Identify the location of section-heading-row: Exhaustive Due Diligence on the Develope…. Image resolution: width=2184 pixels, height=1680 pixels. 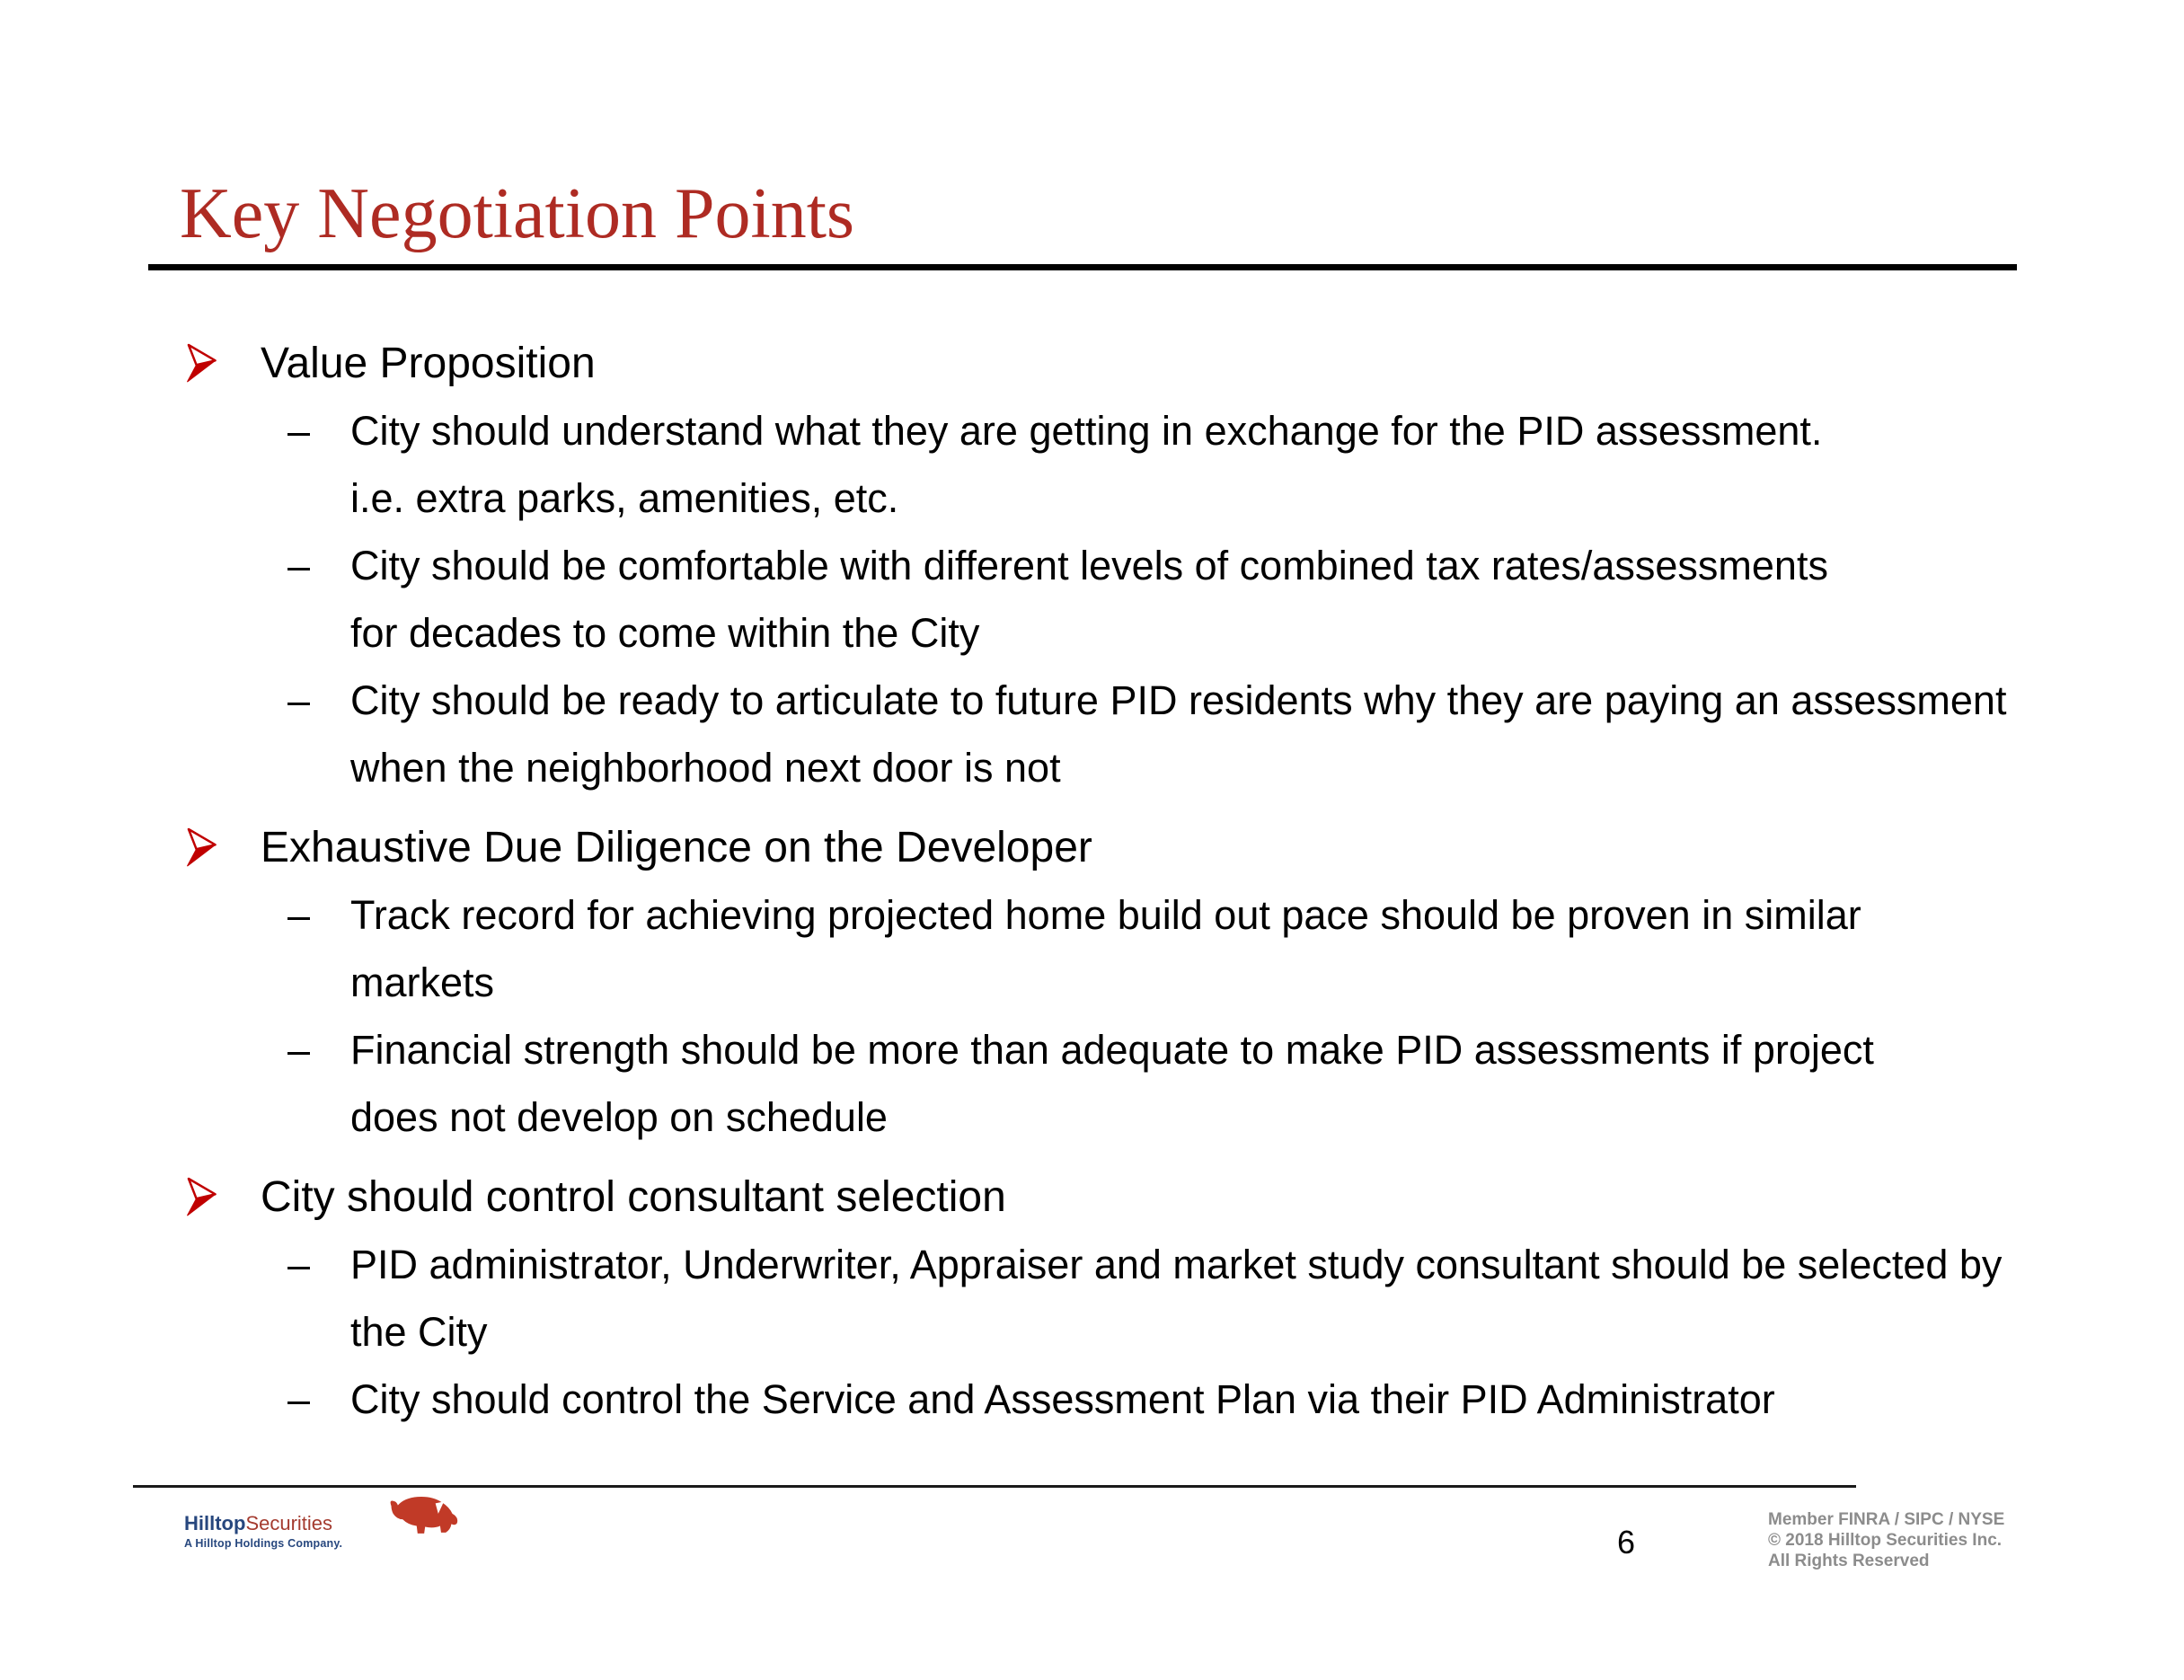
(1184, 848).